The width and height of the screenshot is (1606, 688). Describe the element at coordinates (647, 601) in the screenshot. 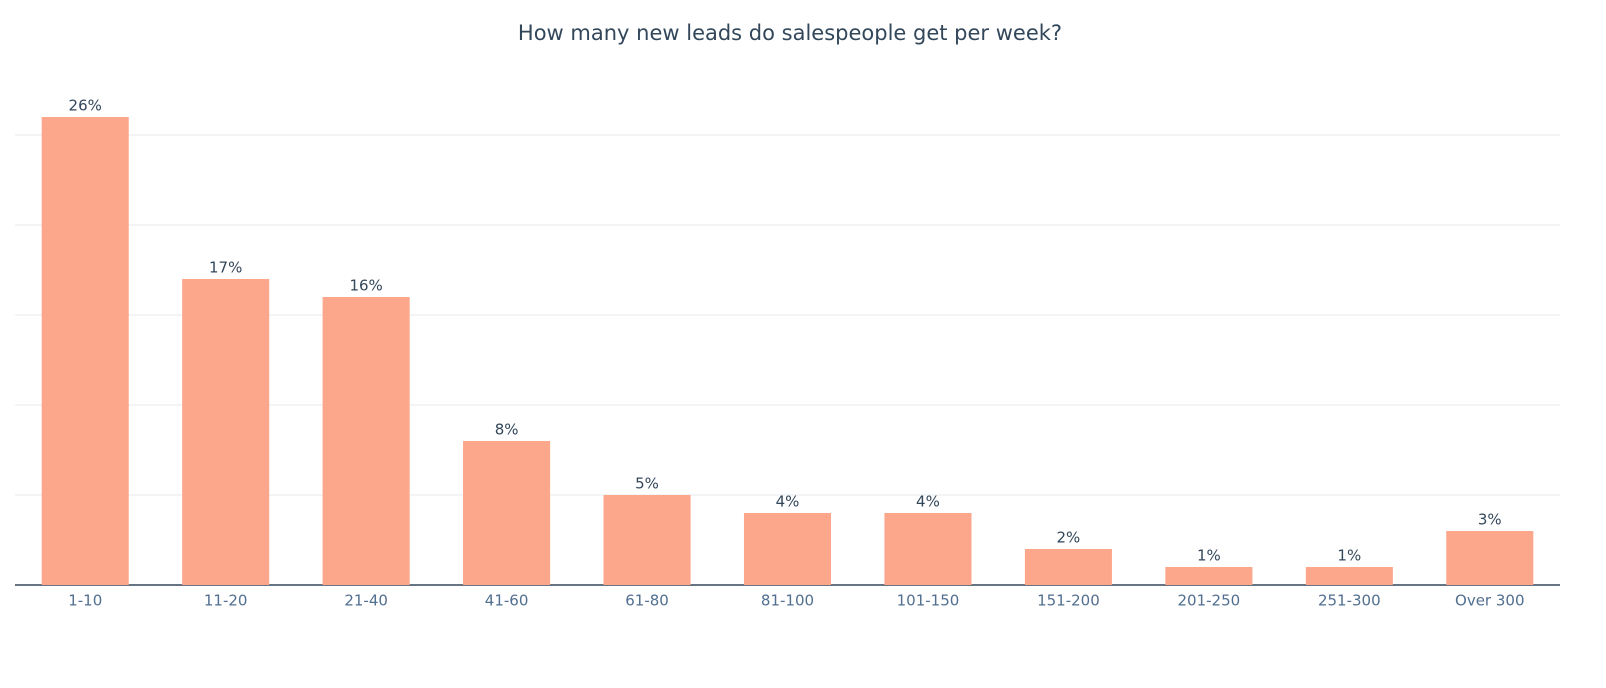

I see `x-tick-label: 61-80` at that location.